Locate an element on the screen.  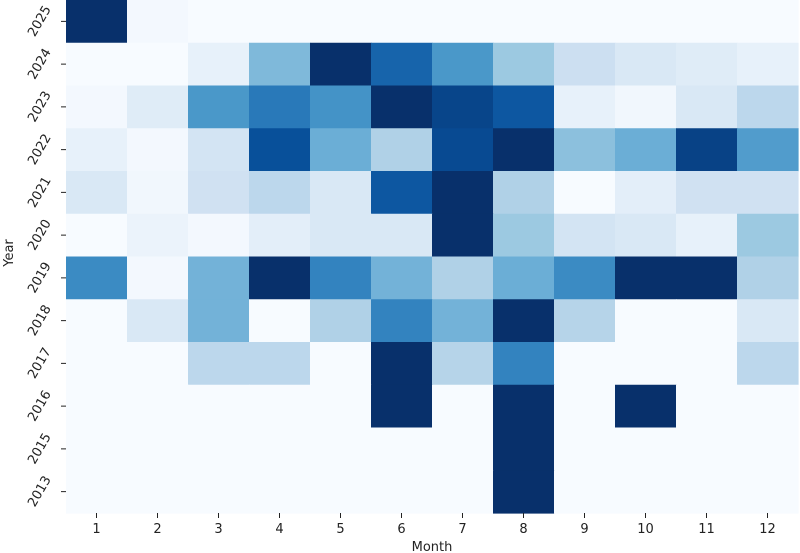
y-axis-title: Year is located at coordinates (9, 253).